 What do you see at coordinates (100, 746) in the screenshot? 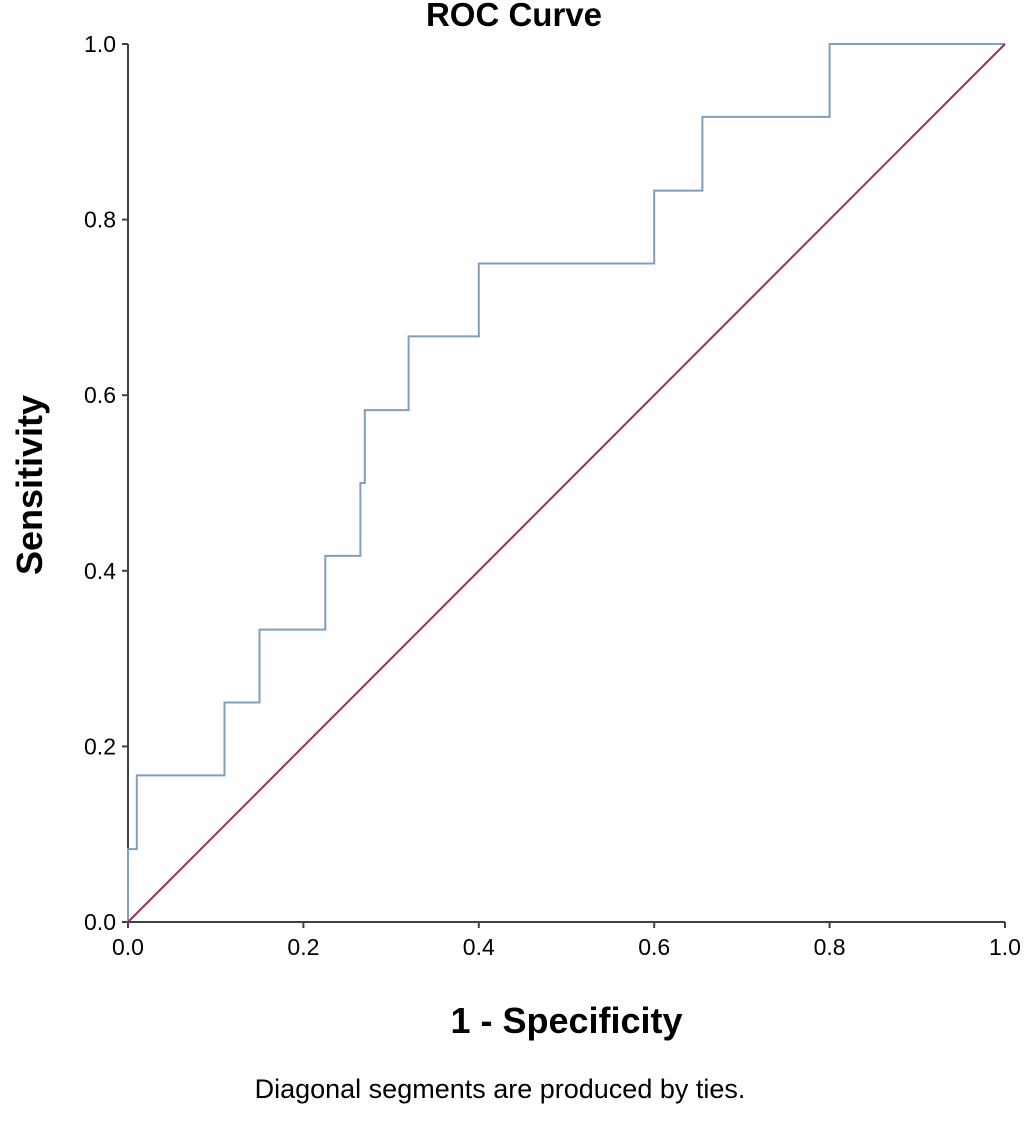
I see `y-tick-label: 0.2` at bounding box center [100, 746].